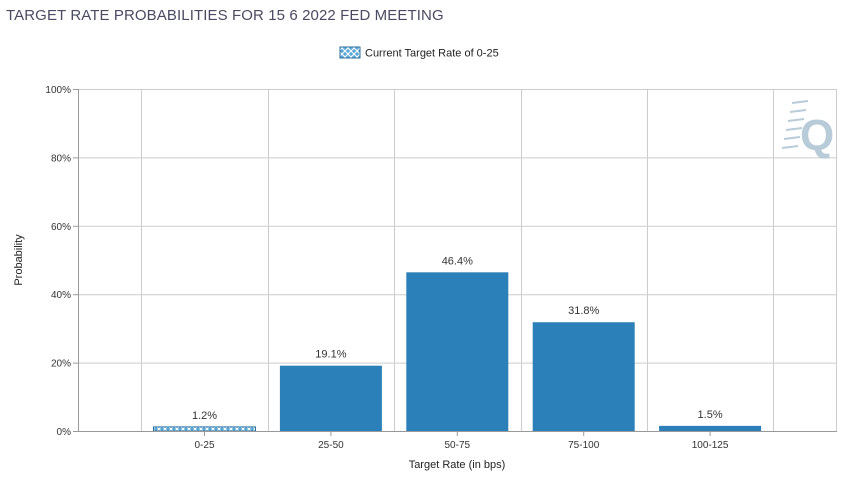 The width and height of the screenshot is (854, 480). Describe the element at coordinates (710, 415) in the screenshot. I see `data-label-100-125: 1.5%` at that location.